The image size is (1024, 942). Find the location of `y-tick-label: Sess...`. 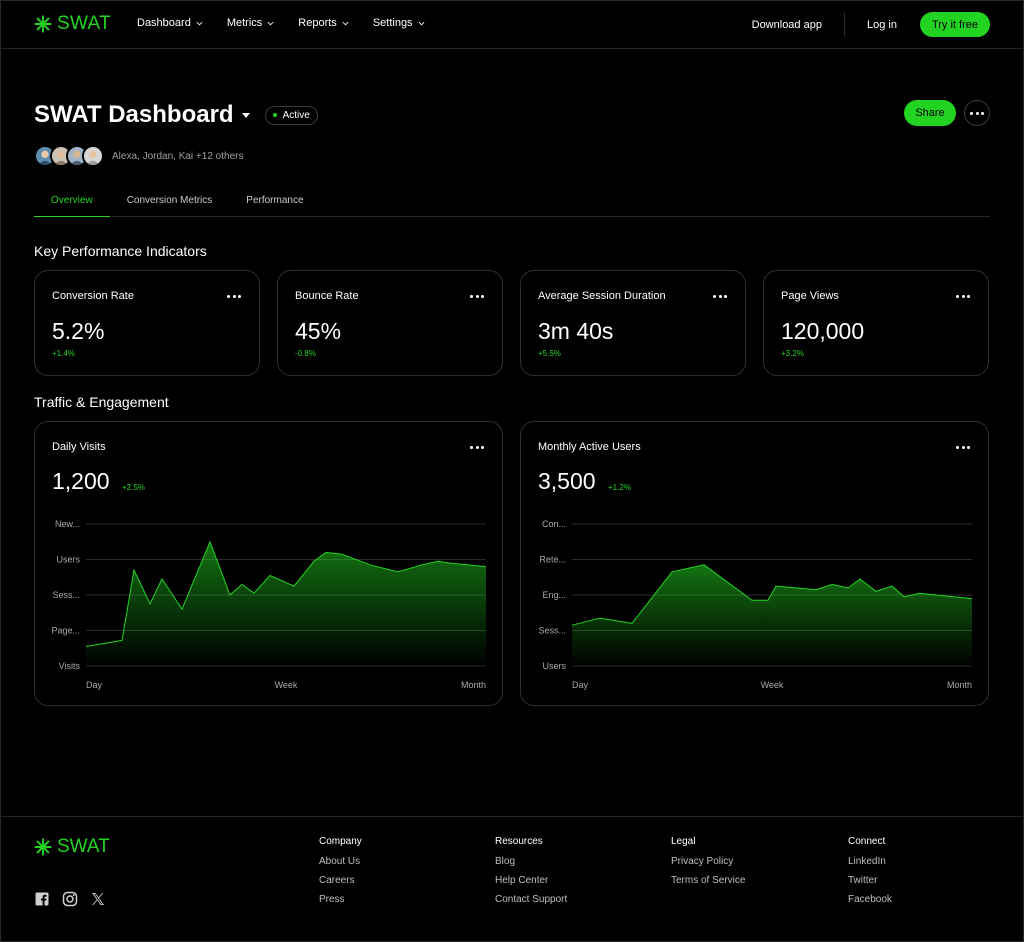

y-tick-label: Sess... is located at coordinates (552, 631).